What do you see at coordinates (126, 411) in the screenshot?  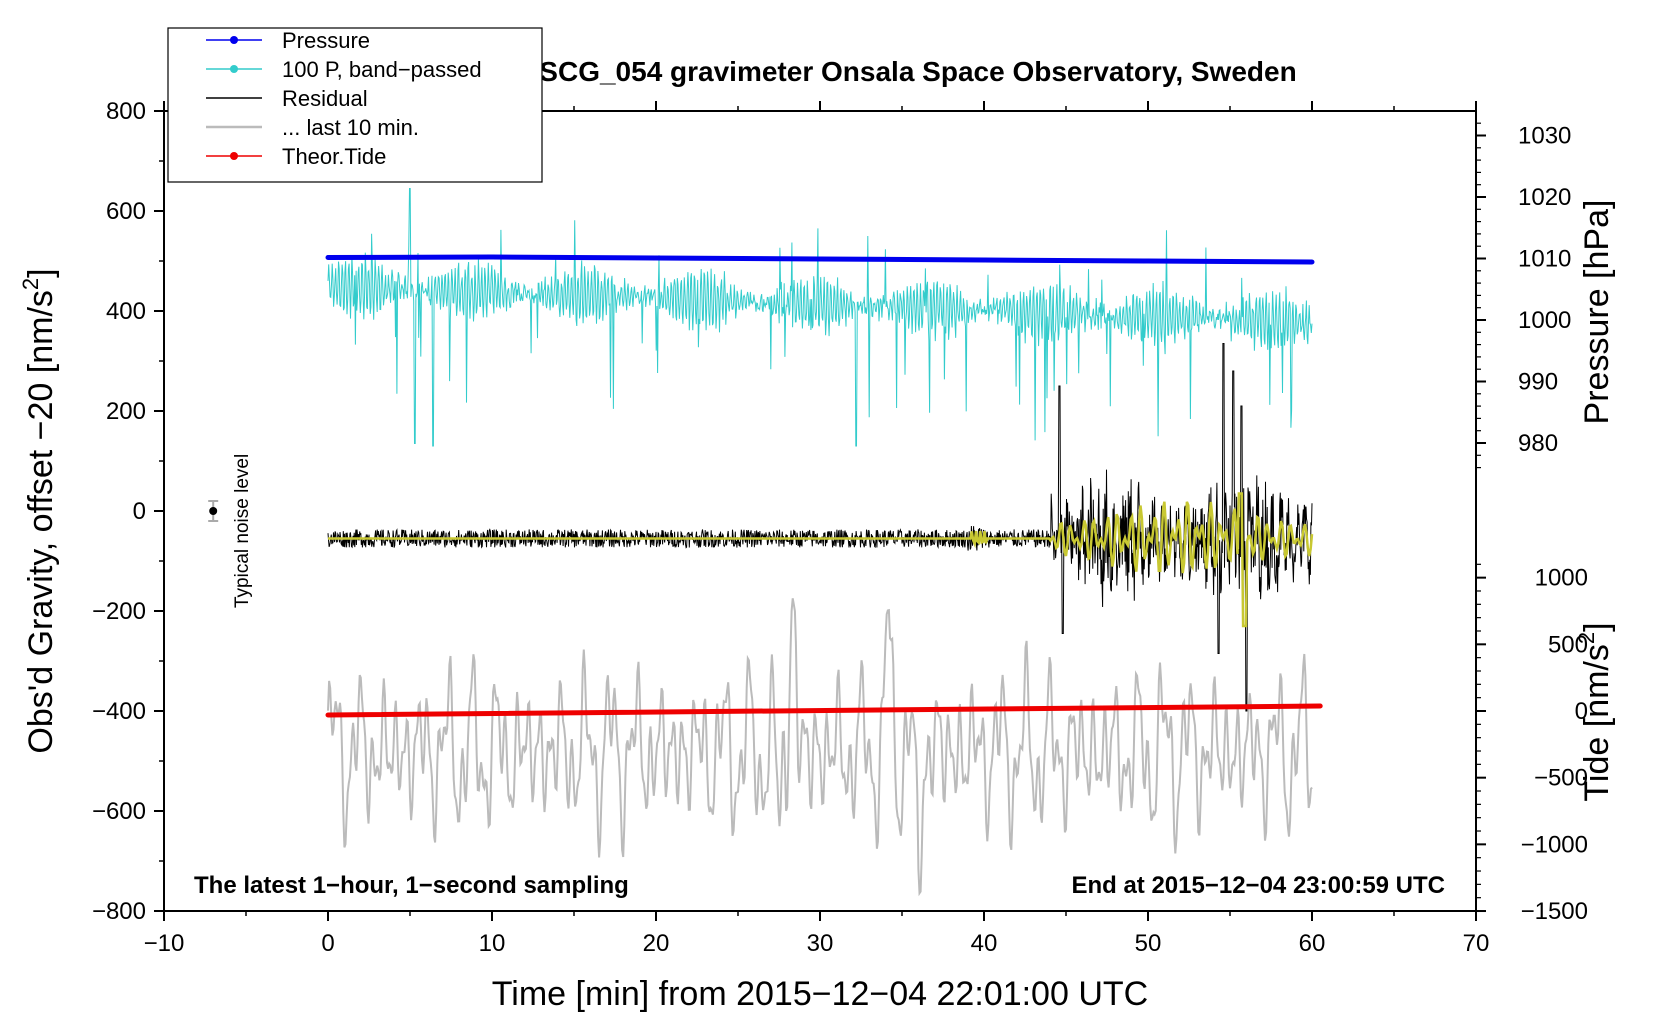 I see `y-left-tick-label-5: 200` at bounding box center [126, 411].